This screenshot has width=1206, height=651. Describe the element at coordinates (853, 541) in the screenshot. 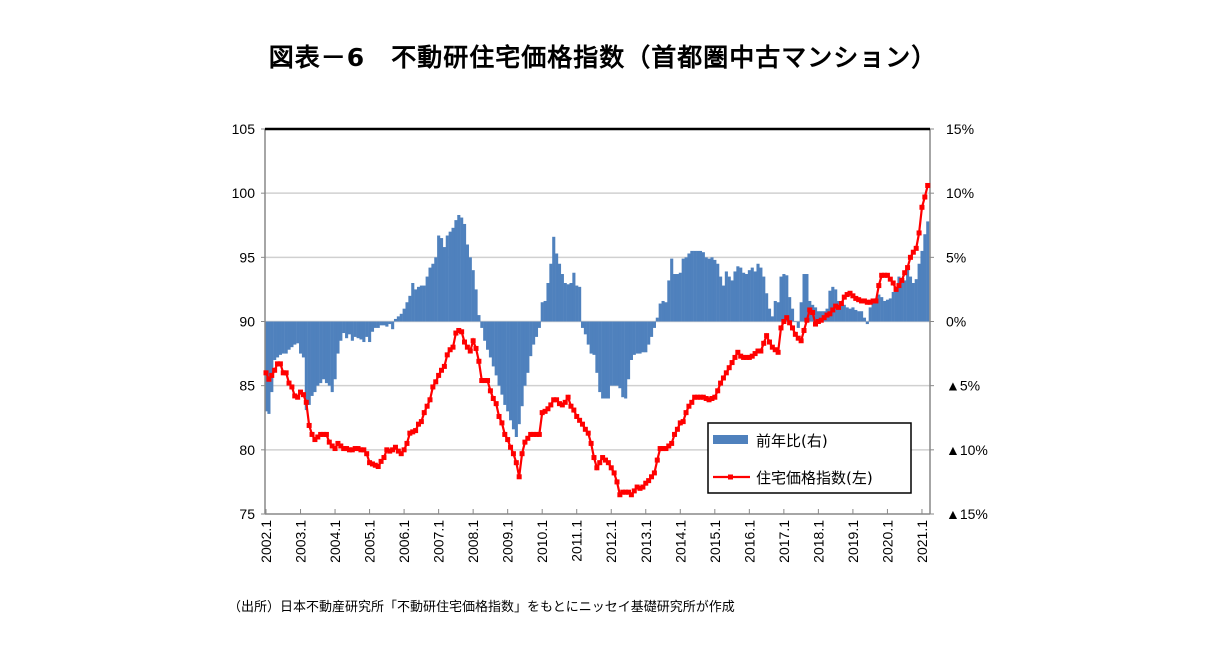

I see `x-axis-tick-label: 2019.1` at that location.